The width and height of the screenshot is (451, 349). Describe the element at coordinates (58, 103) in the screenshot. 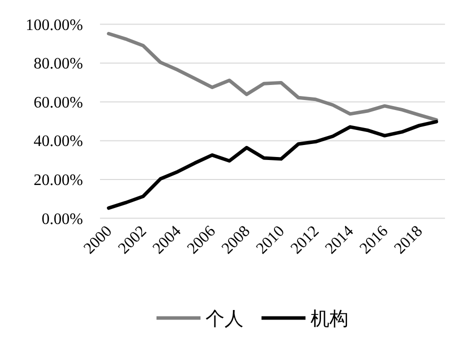

I see `y-tick-label: 60.00%` at that location.